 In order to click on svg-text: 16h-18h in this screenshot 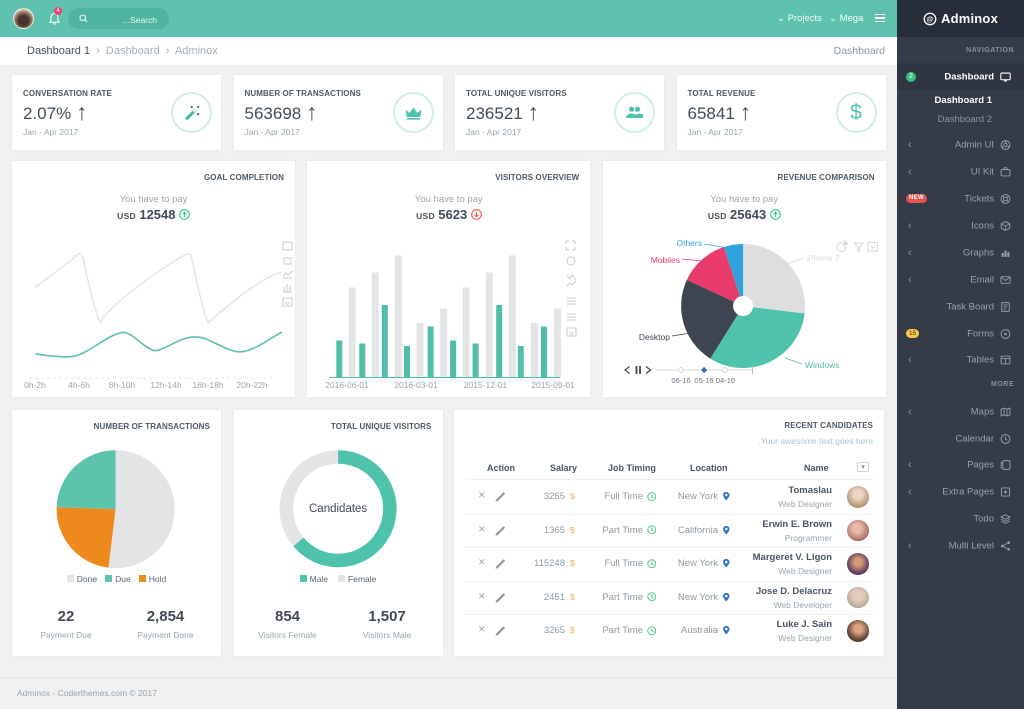, I will do `click(207, 385)`.